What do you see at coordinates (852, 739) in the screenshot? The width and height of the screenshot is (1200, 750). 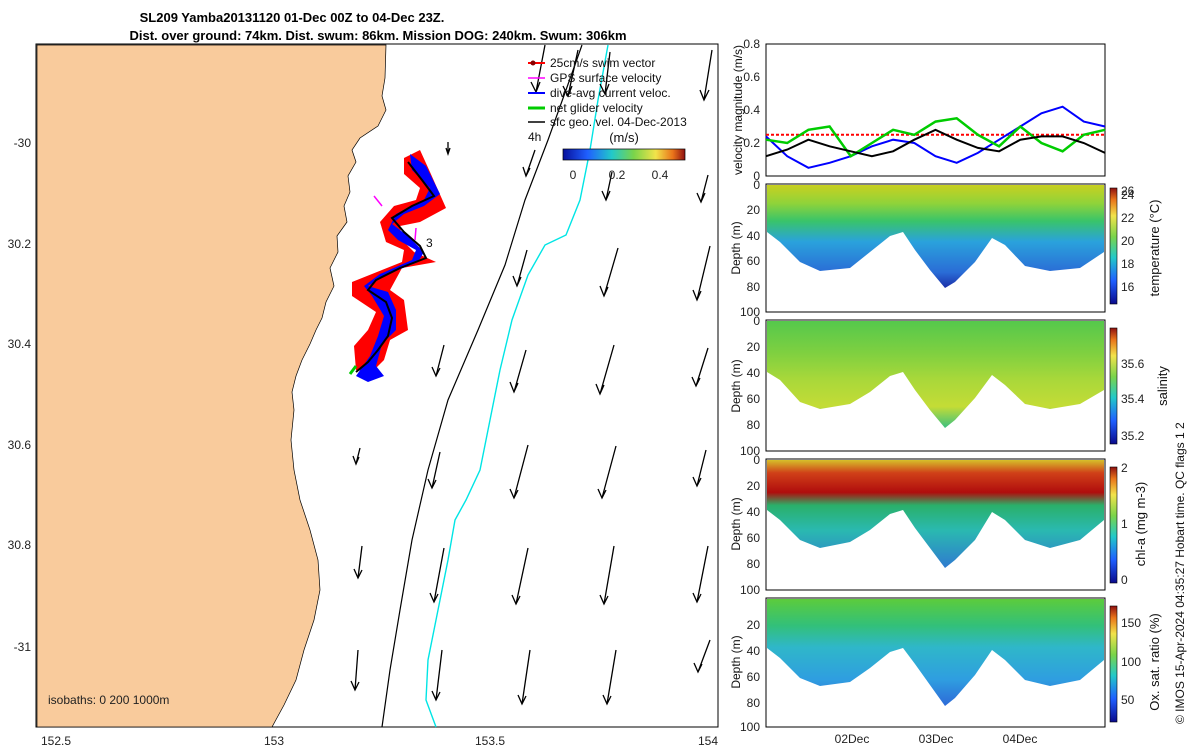 I see `time-tick: 02Dec` at bounding box center [852, 739].